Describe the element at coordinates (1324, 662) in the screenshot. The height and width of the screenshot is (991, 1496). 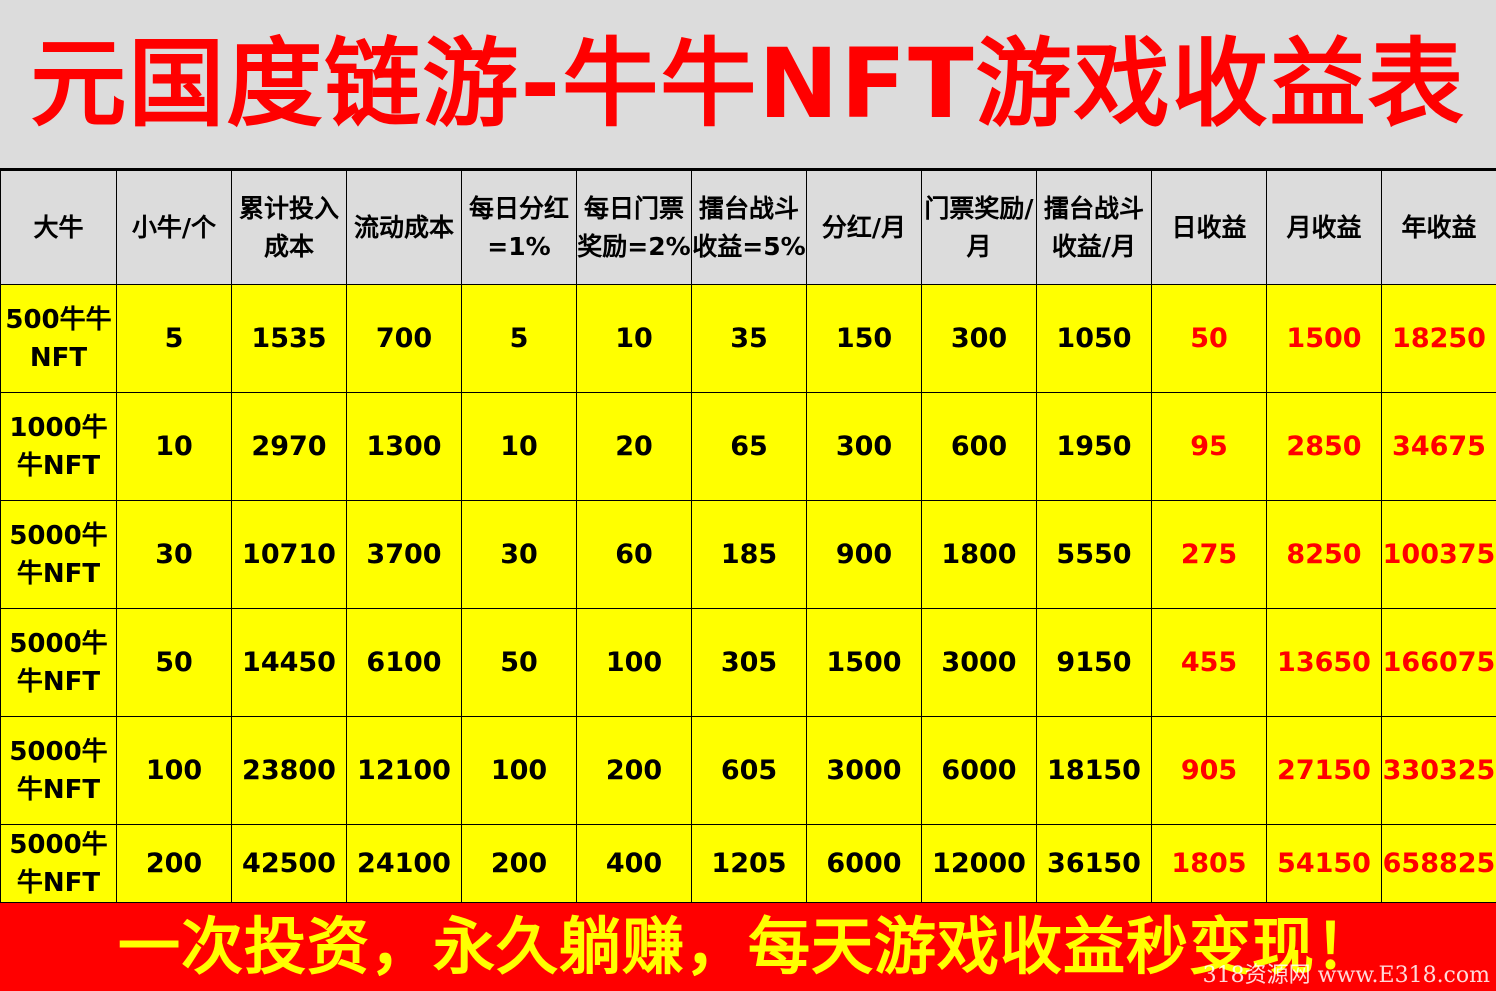
I see `table-cell: 13650` at that location.